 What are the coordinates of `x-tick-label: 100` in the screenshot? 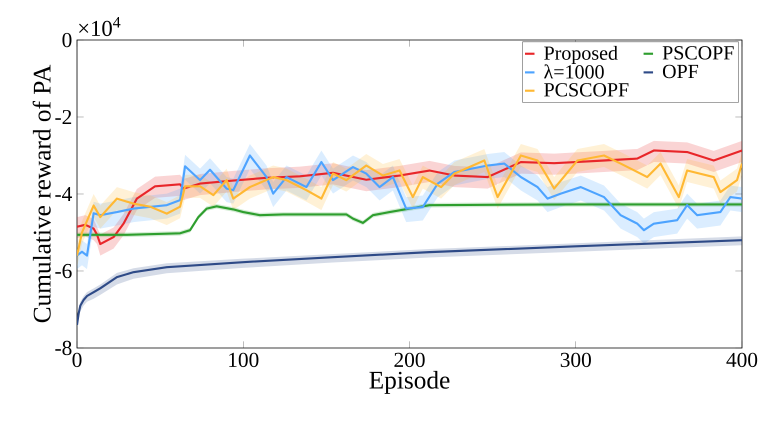 It's located at (243, 360).